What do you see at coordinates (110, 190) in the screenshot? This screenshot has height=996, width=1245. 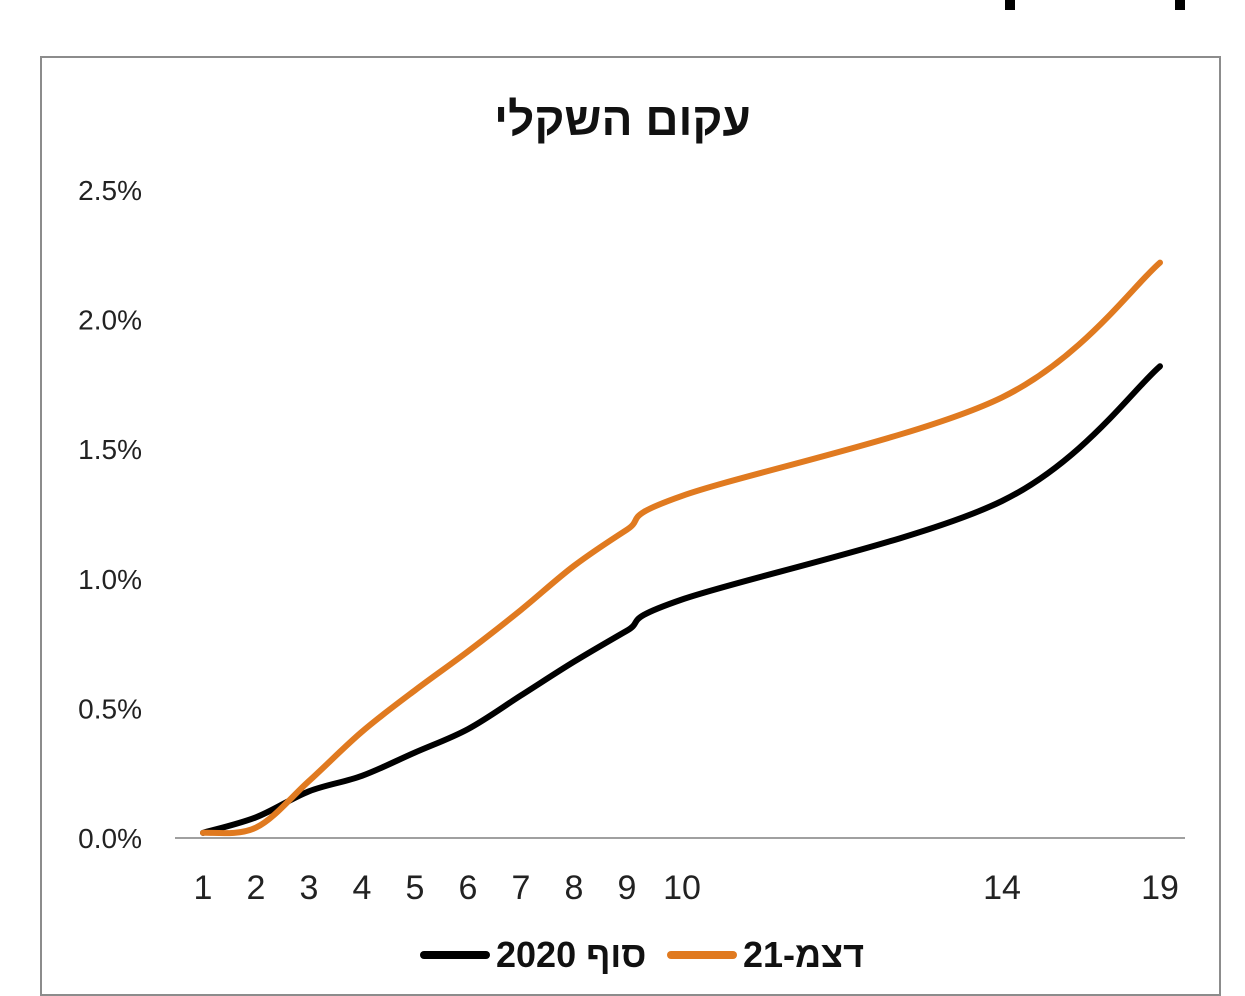 I see `y-tick-label: 2.5%` at bounding box center [110, 190].